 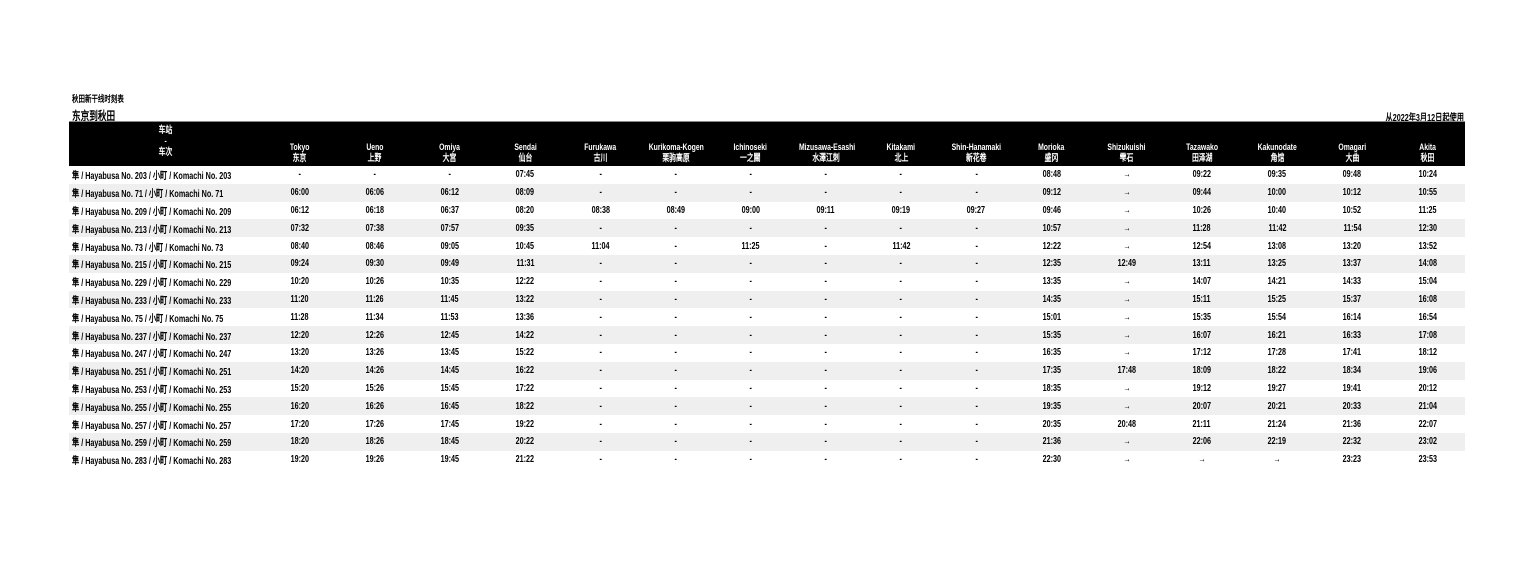 I want to click on time-cell: 22:32, so click(x=1352, y=441).